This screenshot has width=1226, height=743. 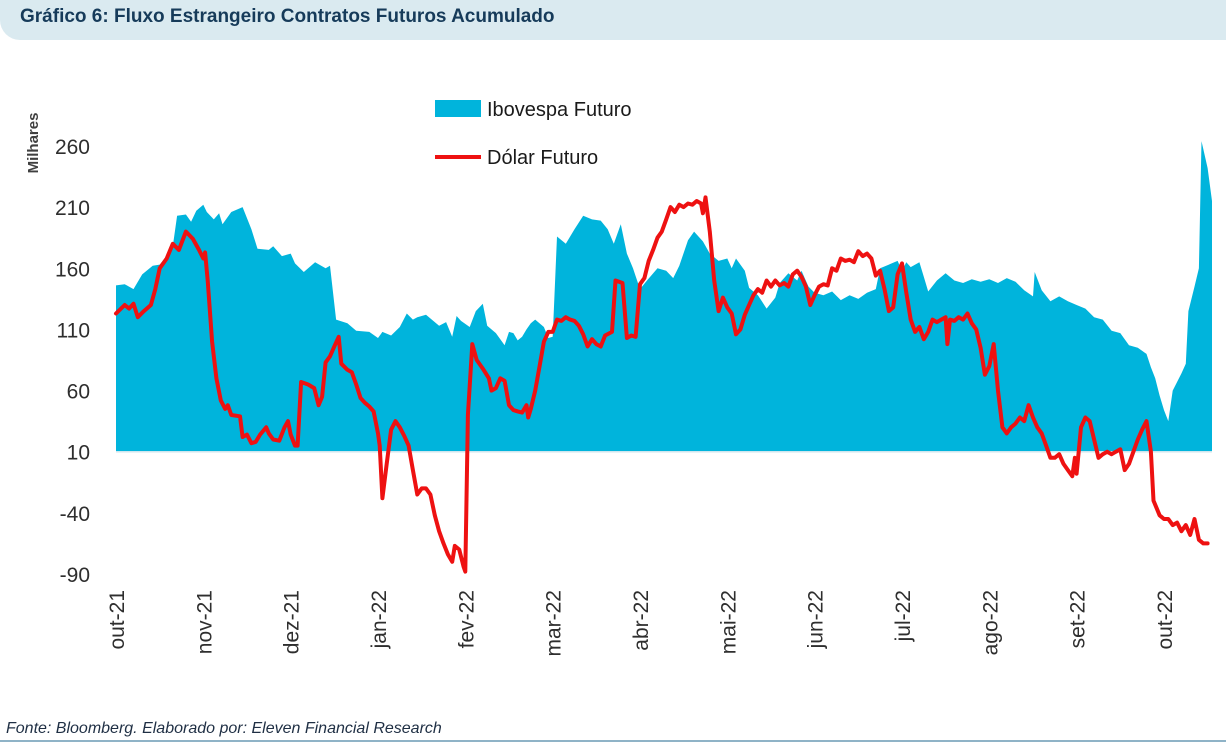 I want to click on x-tick-label: dez-21, so click(x=292, y=622).